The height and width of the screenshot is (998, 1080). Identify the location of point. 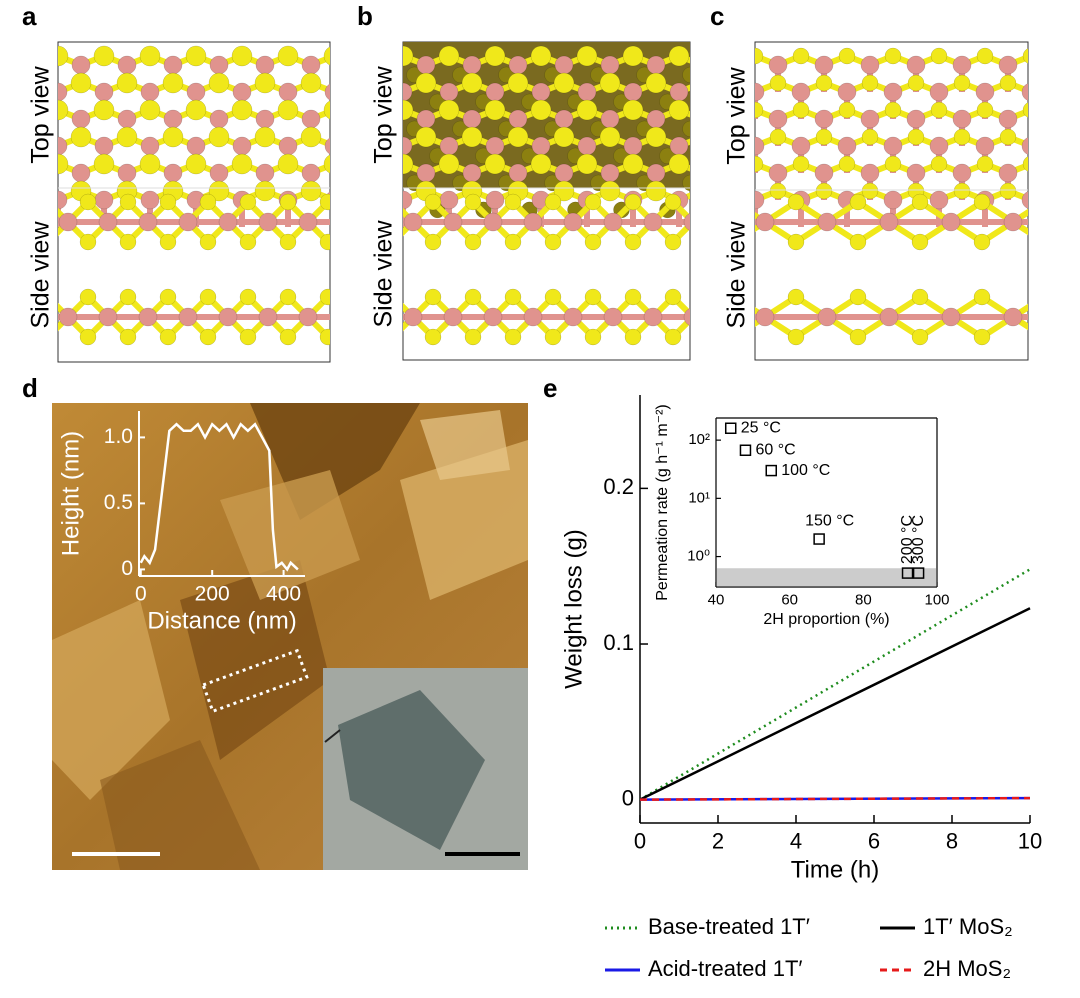
(907, 573).